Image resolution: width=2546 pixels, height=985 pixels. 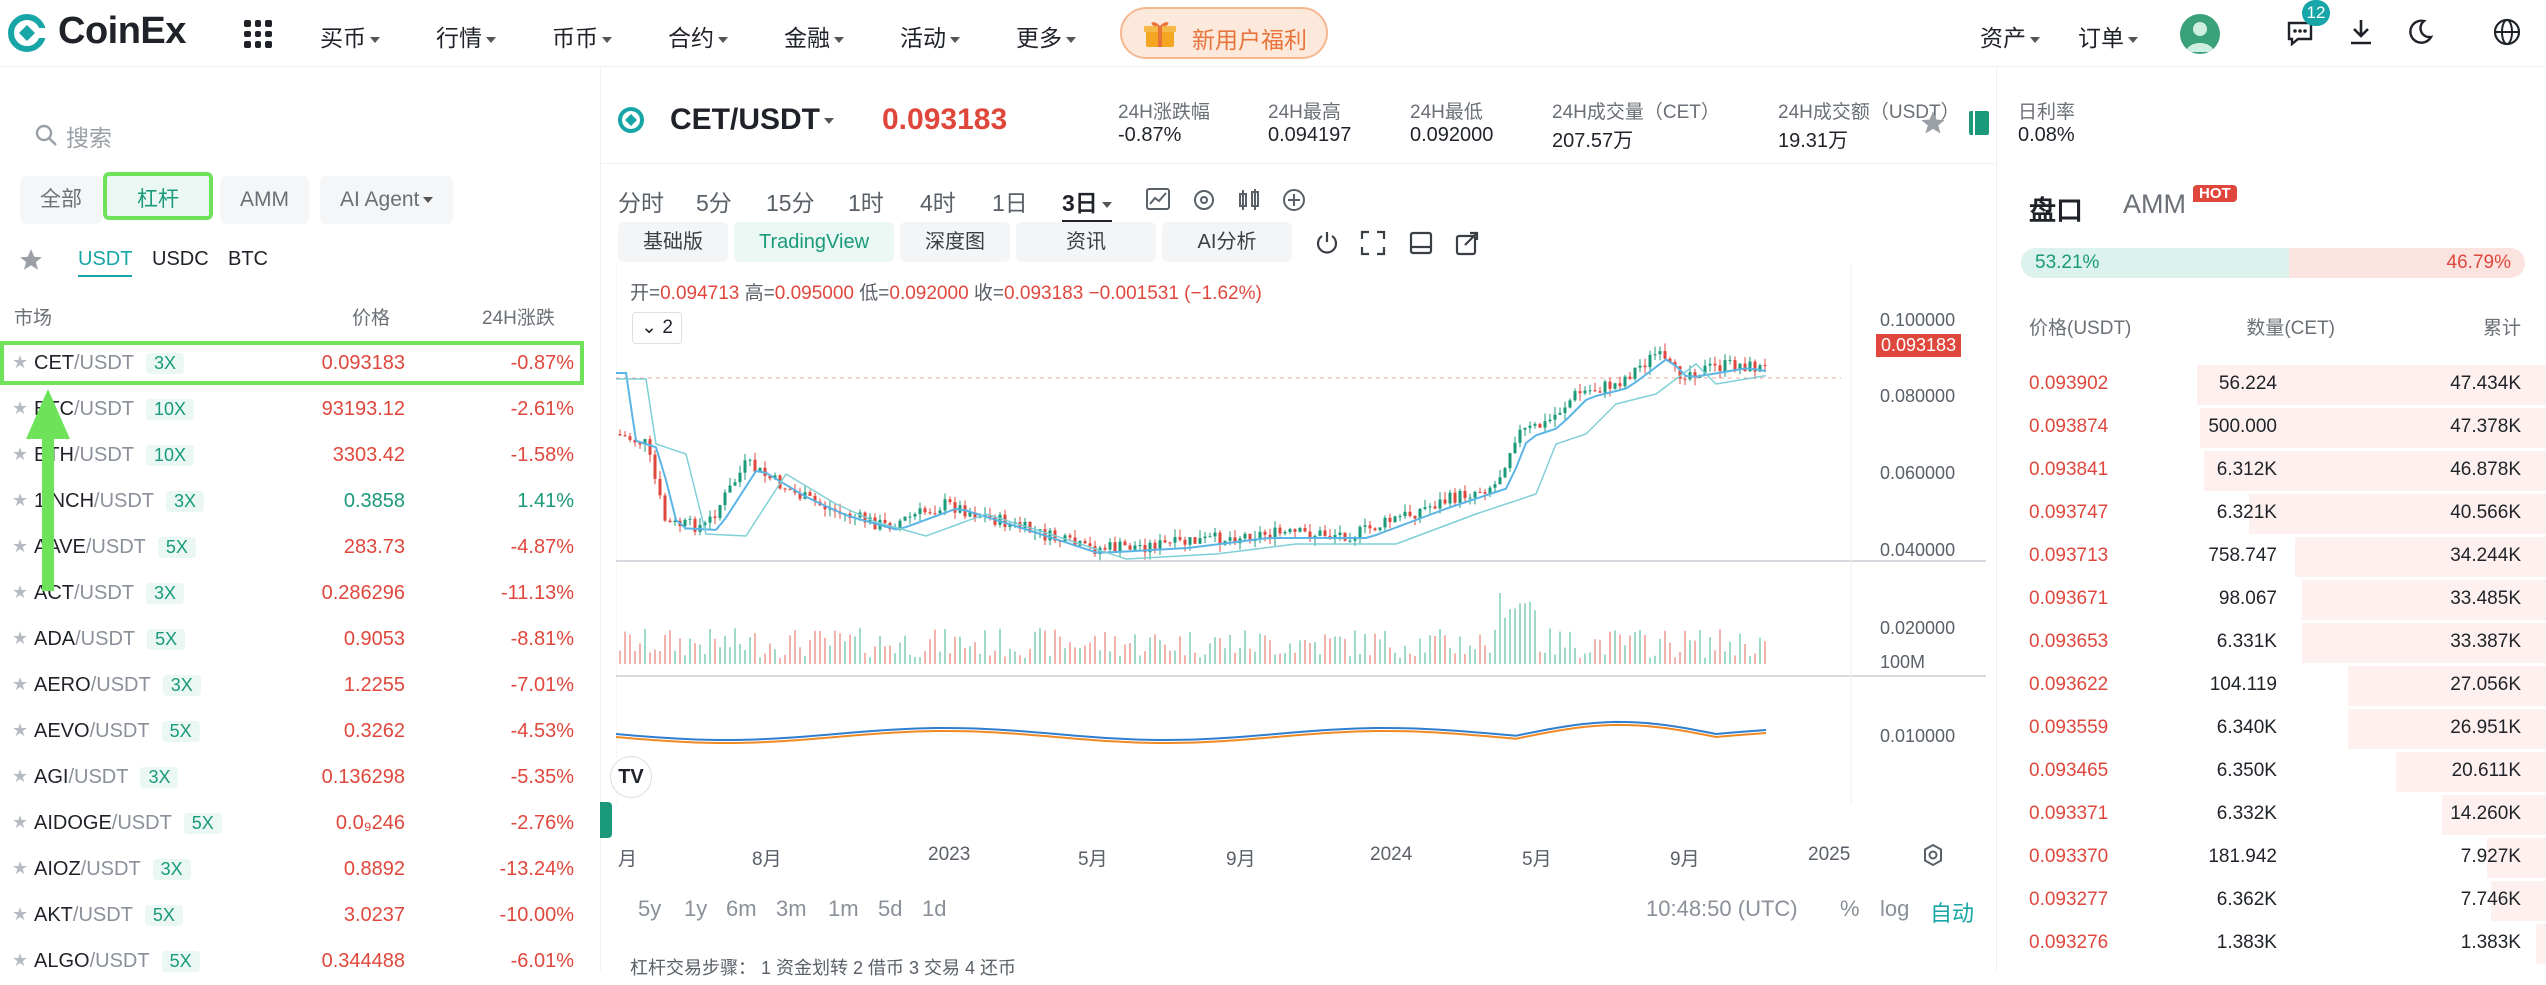 What do you see at coordinates (1895, 908) in the screenshot?
I see `scale-log: log` at bounding box center [1895, 908].